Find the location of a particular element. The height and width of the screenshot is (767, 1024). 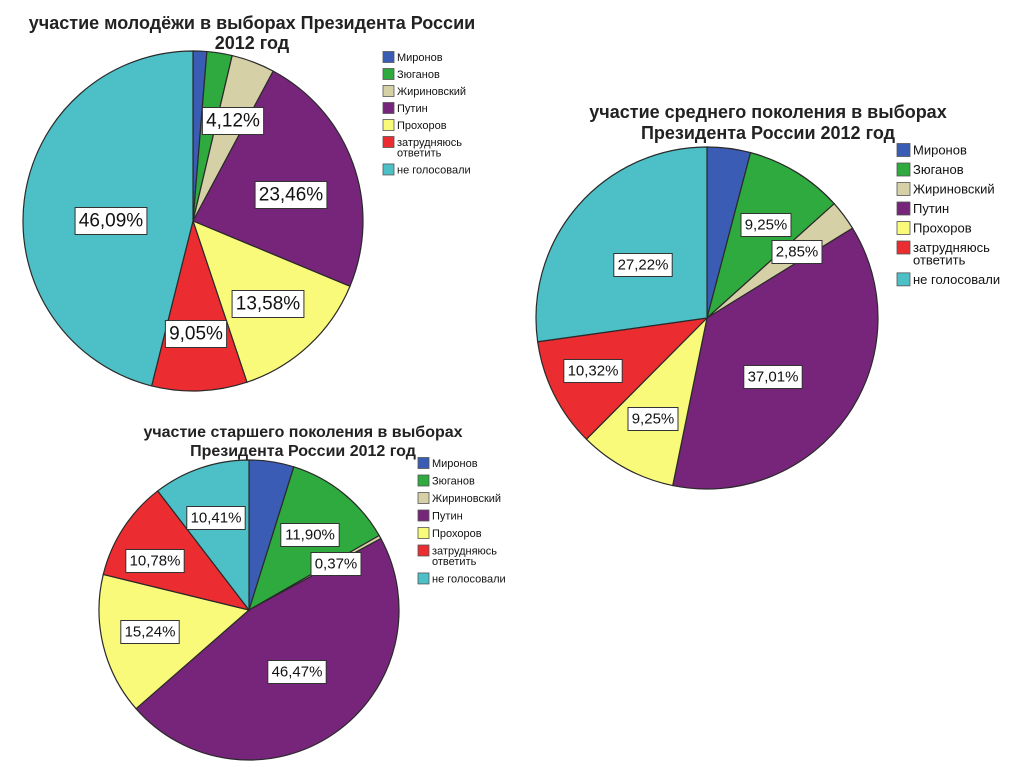

data-label: 15,24% is located at coordinates (150, 632).